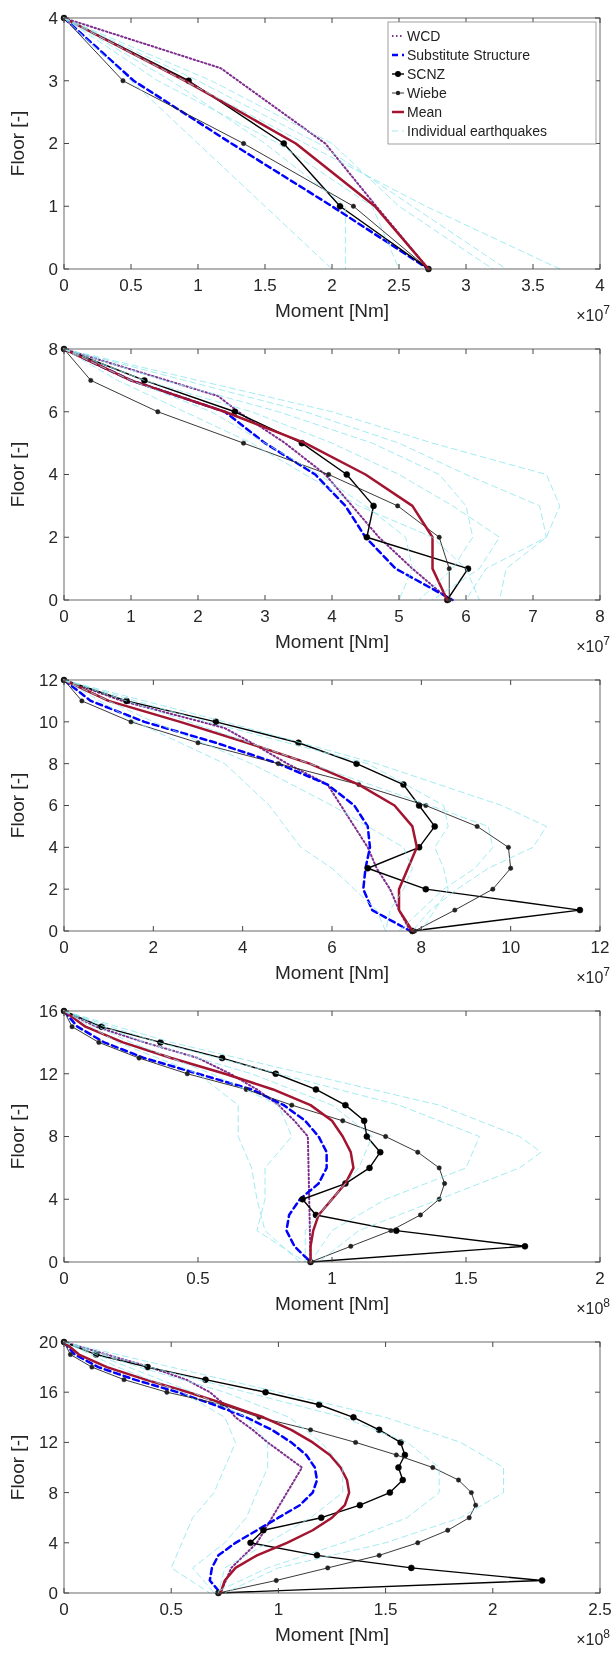  I want to click on y-tick-label: 3, so click(53, 81).